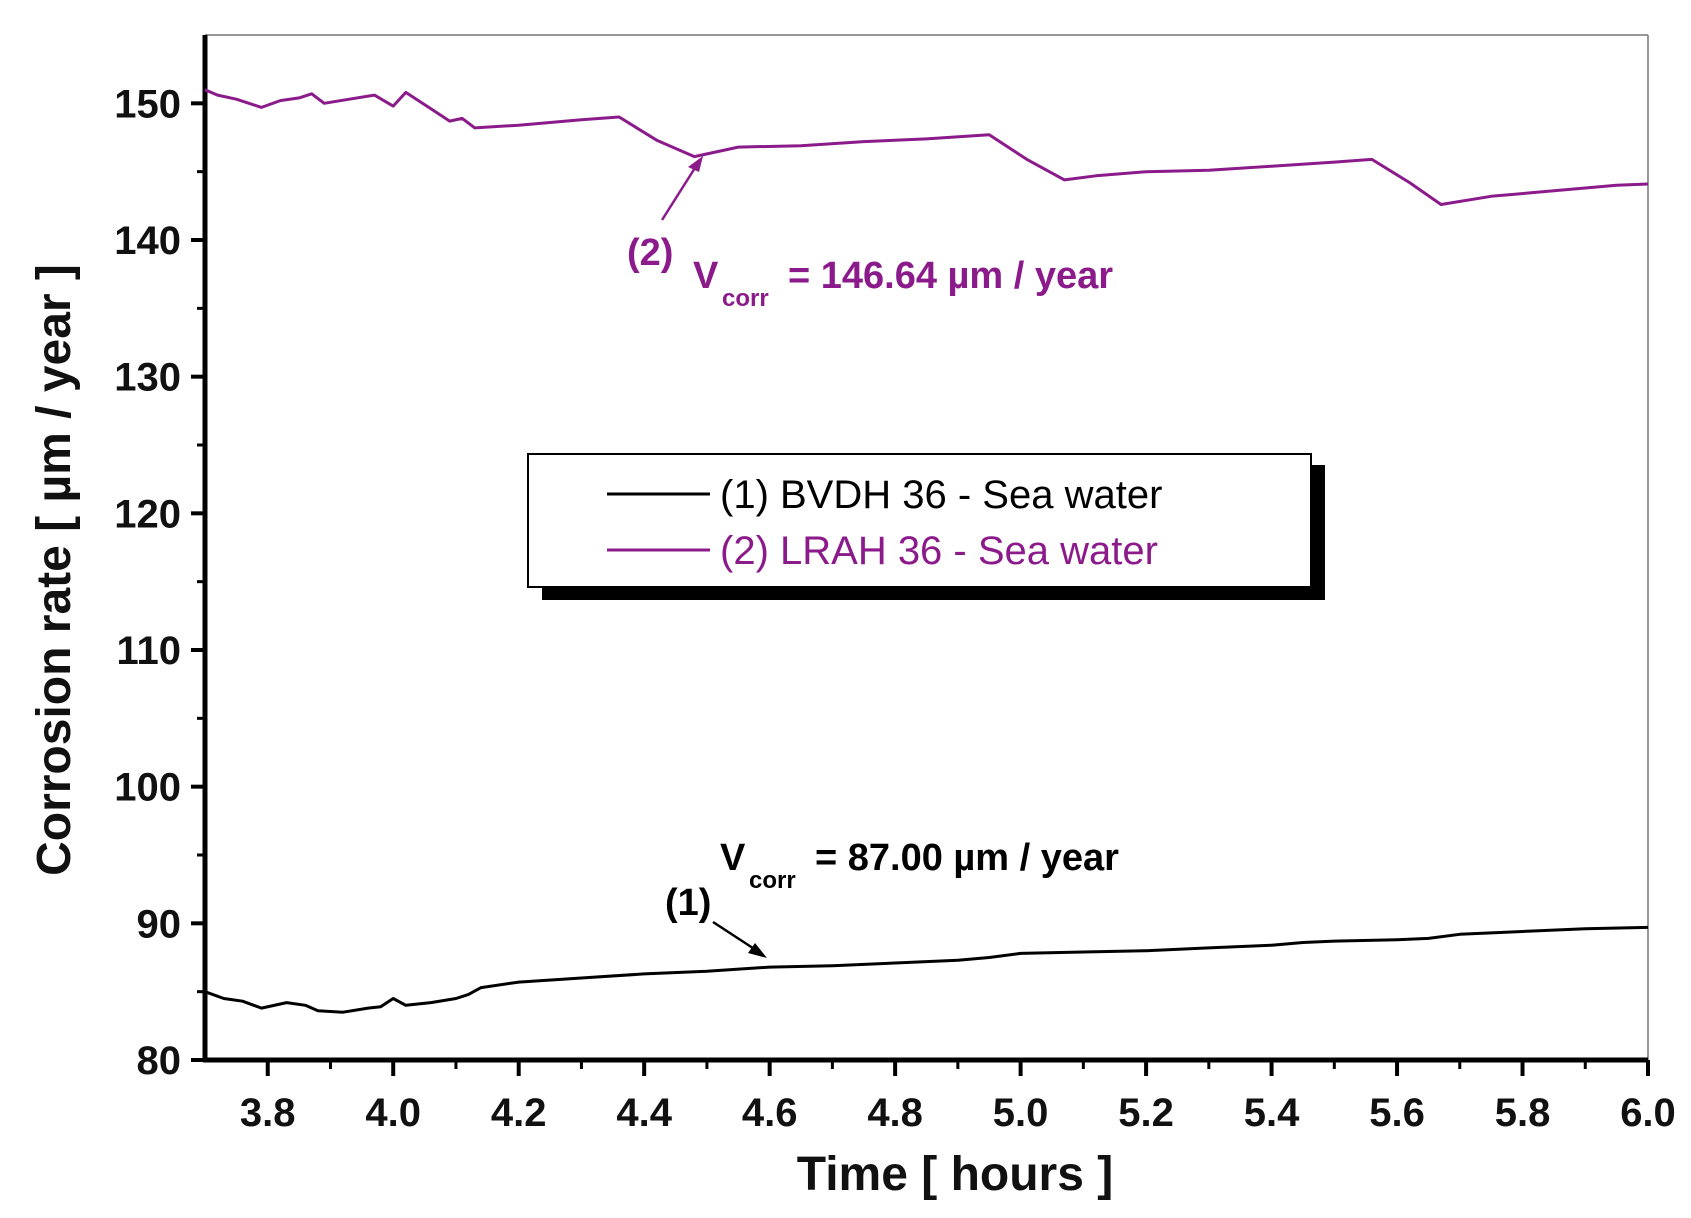  What do you see at coordinates (733, 858) in the screenshot?
I see `annotation-symbol-1: V` at bounding box center [733, 858].